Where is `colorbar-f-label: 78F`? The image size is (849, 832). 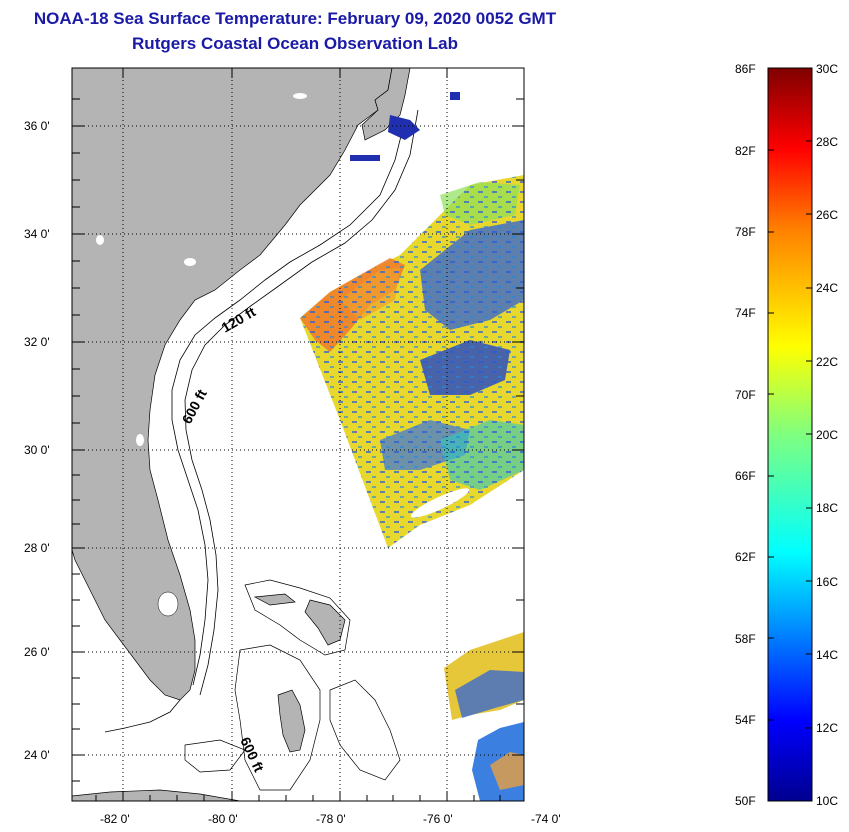 colorbar-f-label: 78F is located at coordinates (745, 232).